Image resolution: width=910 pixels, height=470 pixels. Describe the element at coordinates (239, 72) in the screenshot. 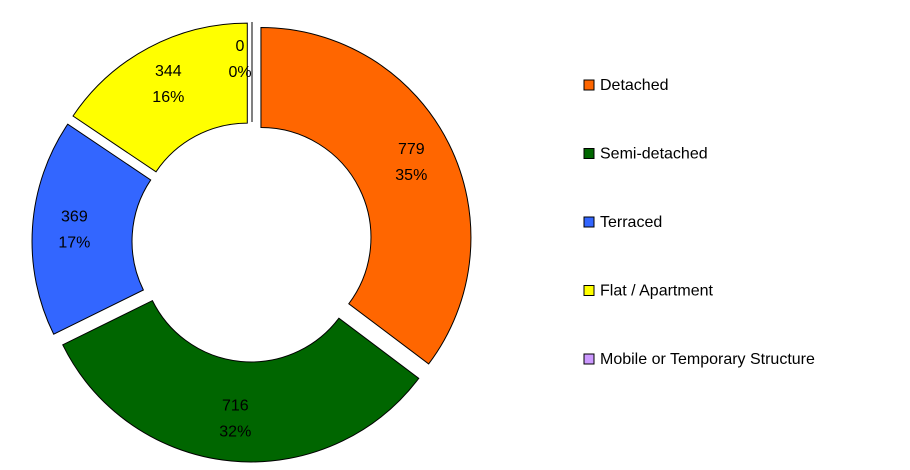

I see `slice-percent-label: 0%` at that location.